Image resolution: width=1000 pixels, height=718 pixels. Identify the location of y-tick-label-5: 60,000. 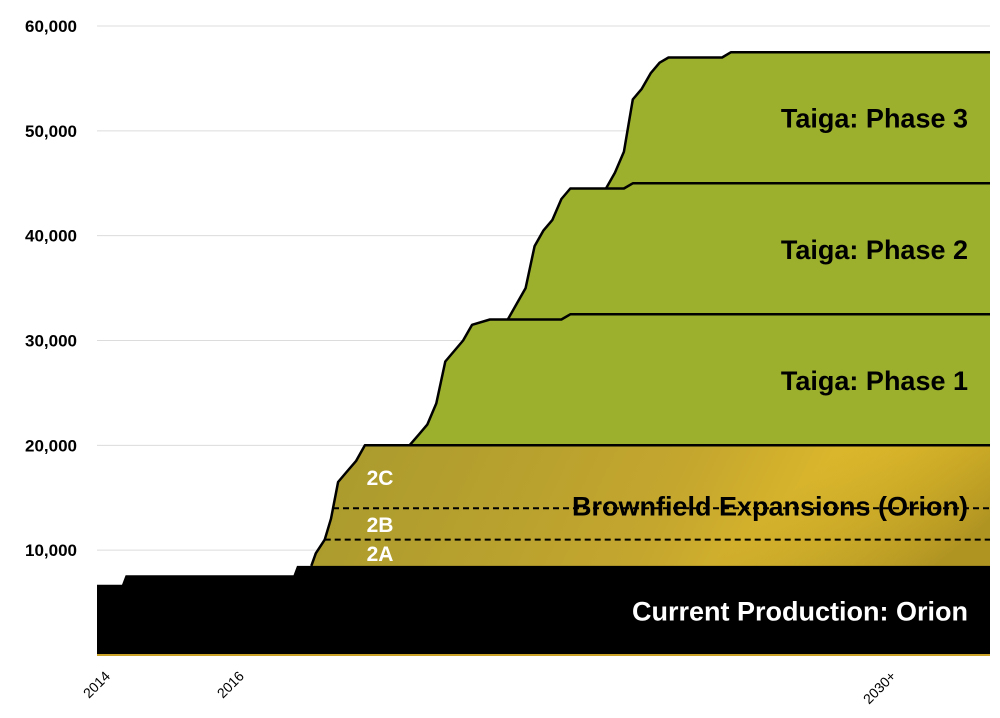
(51, 26).